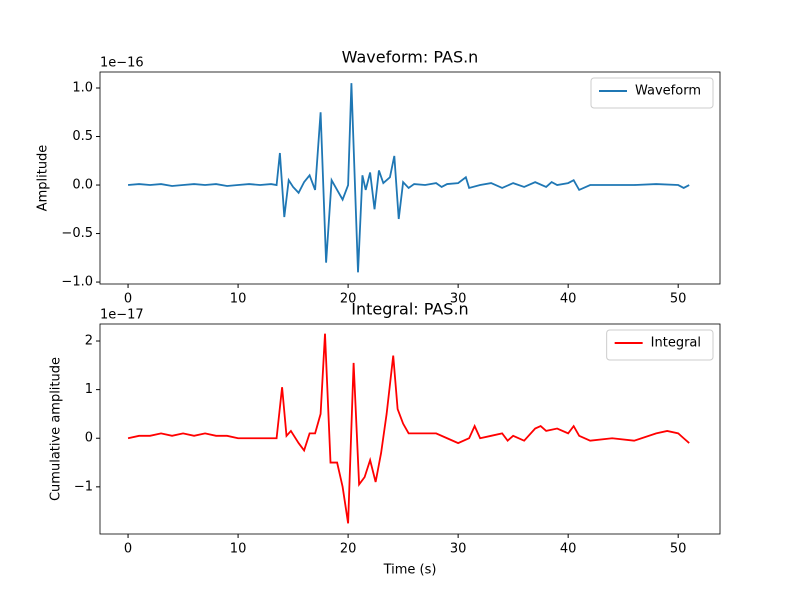 This screenshot has height=600, width=800. What do you see at coordinates (410, 57) in the screenshot?
I see `chart-title: Waveform: PAS.n` at bounding box center [410, 57].